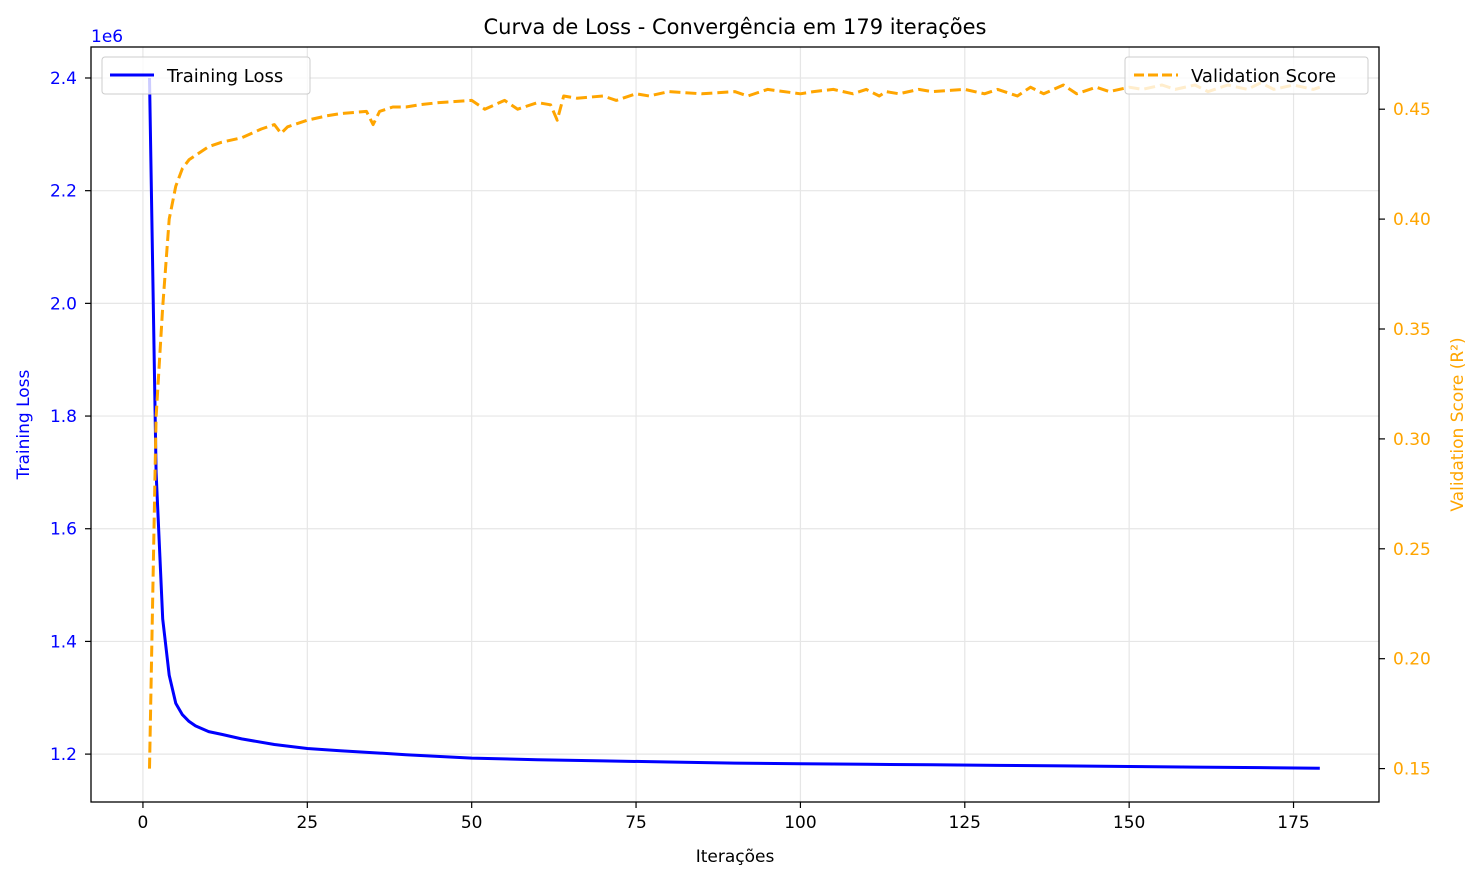  I want to click on y-right-tick-label: 0.25, so click(1412, 550).